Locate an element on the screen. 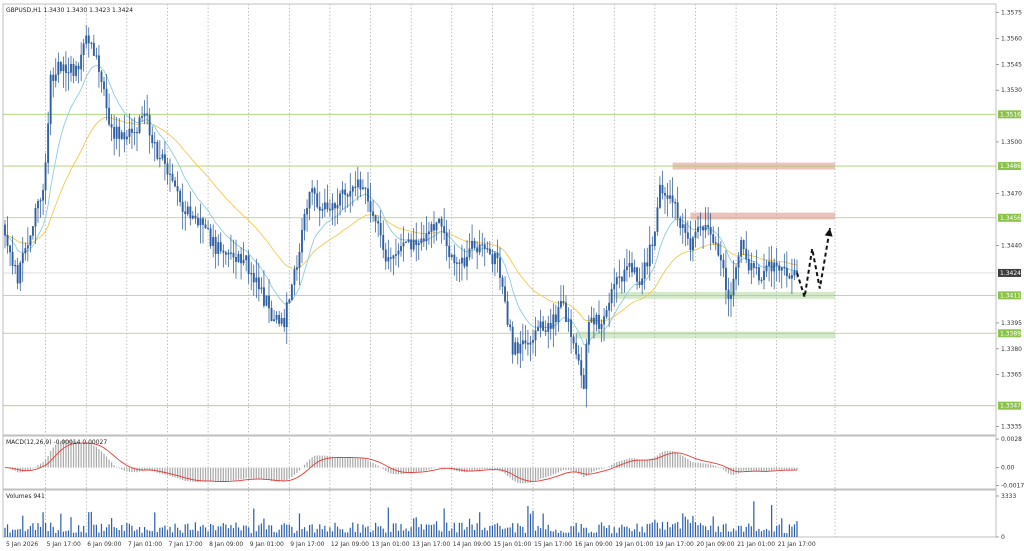 The width and height of the screenshot is (1024, 551). symbol-header: GBPUSD,H1 1.3430 1.3430 1.3423 1.3424 is located at coordinates (69, 10).